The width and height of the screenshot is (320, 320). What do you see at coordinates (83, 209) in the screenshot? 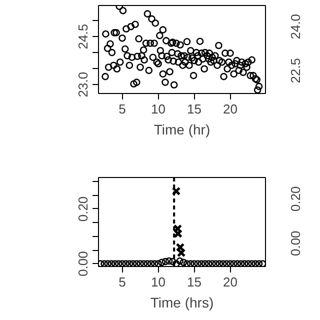
I see `y-tick-label: 0.20` at bounding box center [83, 209].